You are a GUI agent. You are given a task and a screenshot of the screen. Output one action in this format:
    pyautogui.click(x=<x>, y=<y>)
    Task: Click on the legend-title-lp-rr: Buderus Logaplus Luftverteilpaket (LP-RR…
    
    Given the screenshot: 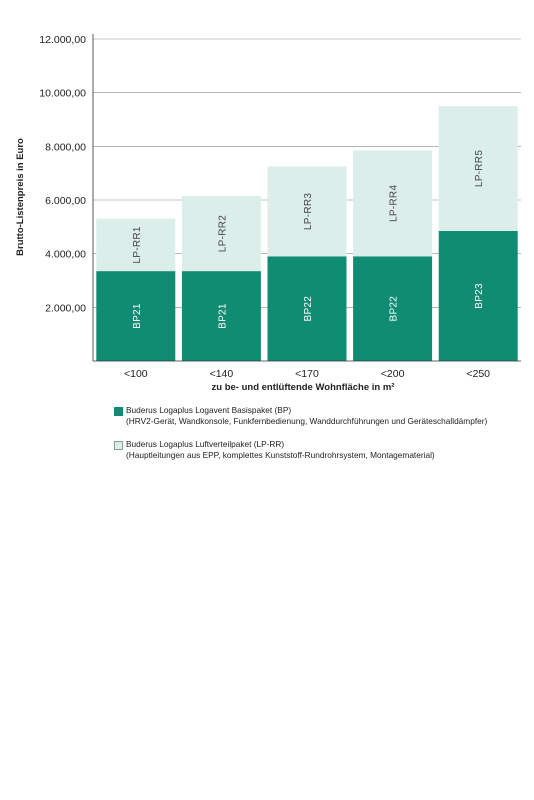 What is the action you would take?
    pyautogui.click(x=205, y=444)
    